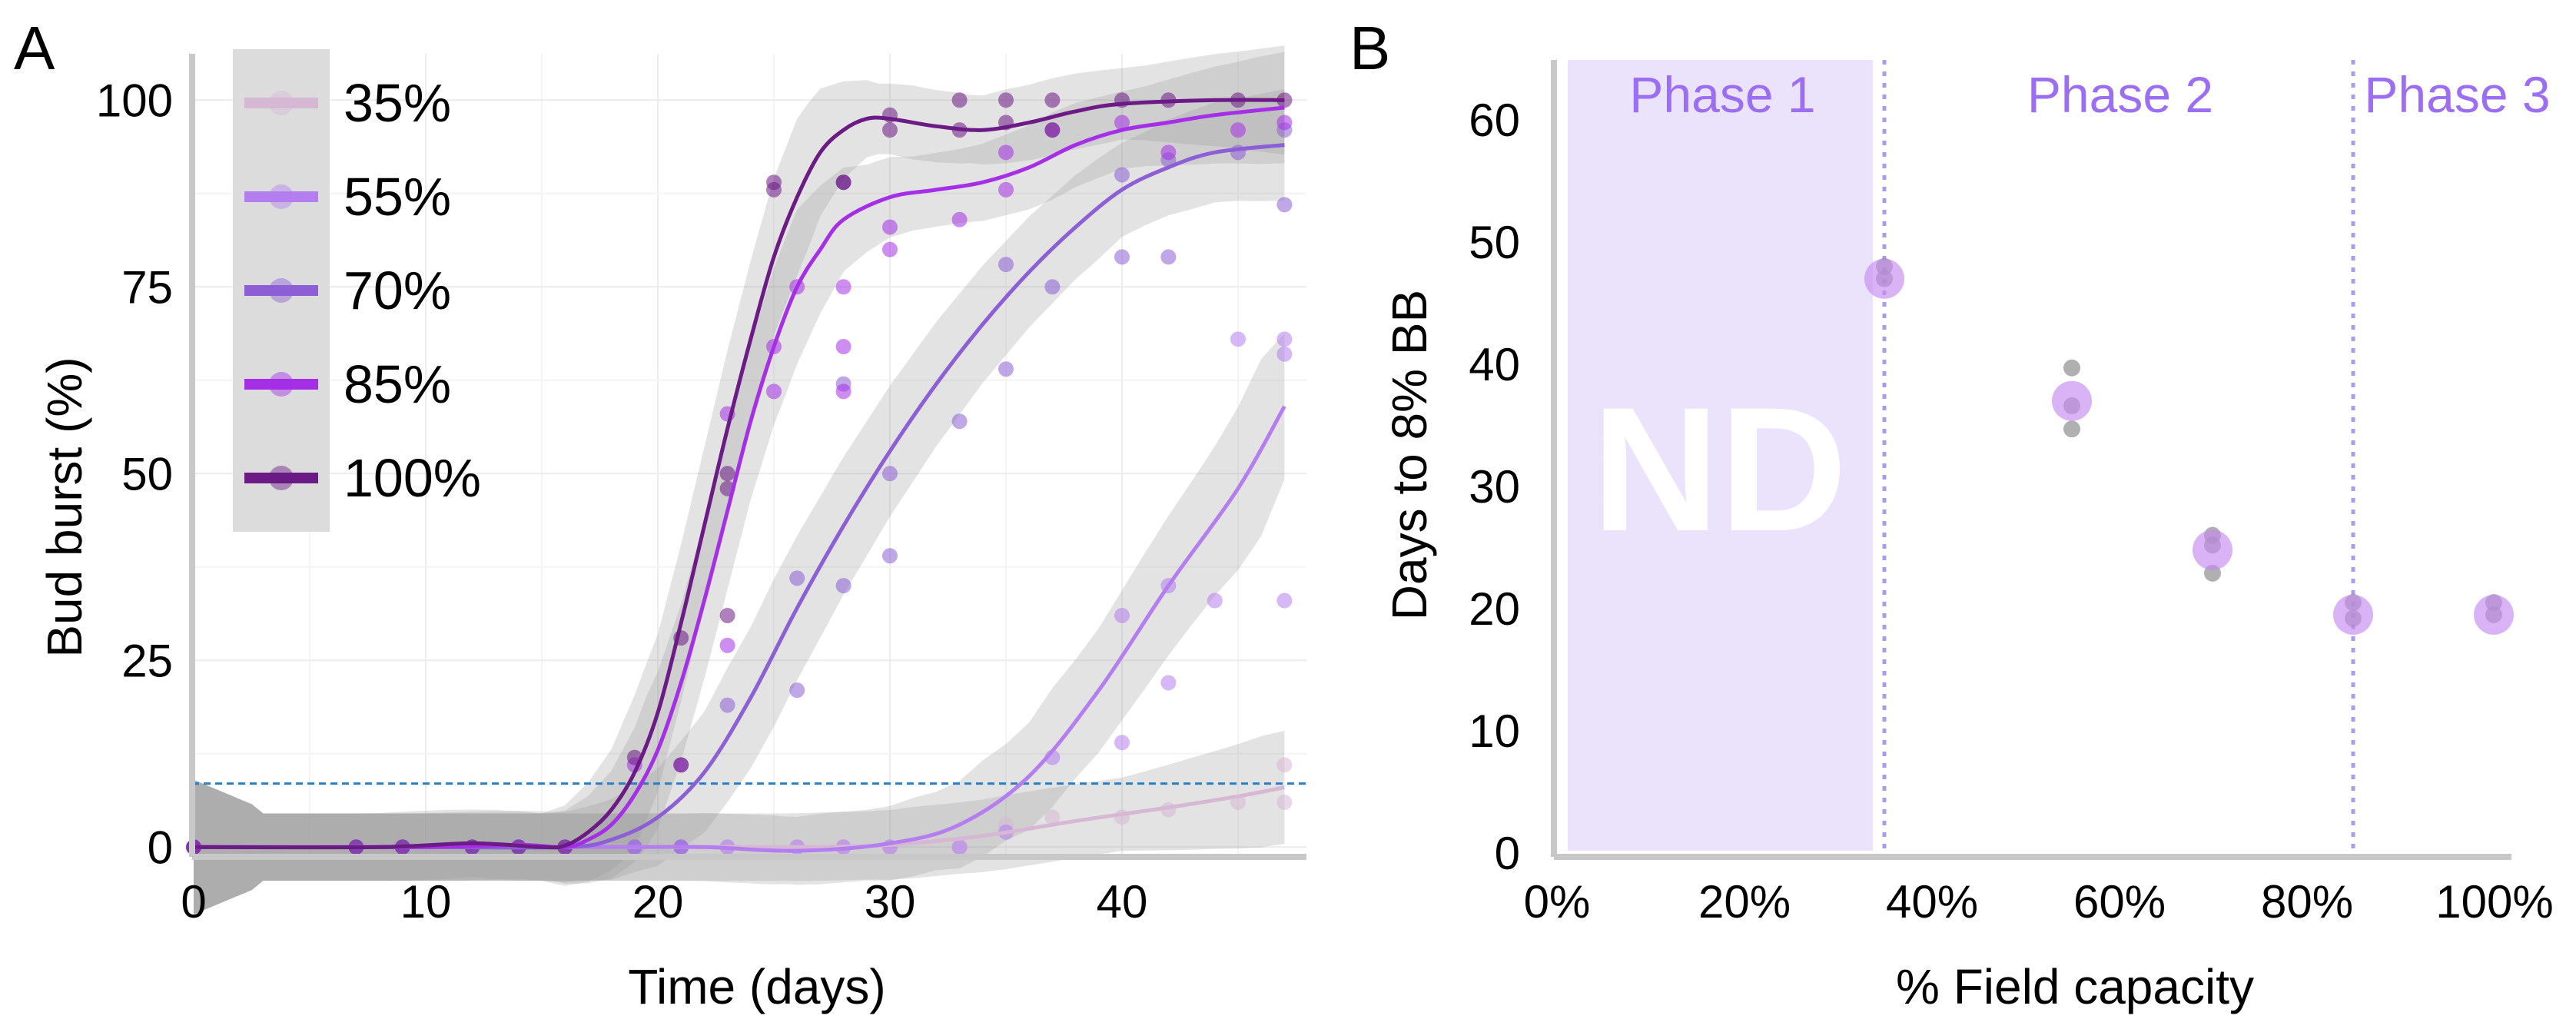  I want to click on y-tick-label: 10, so click(1494, 731).